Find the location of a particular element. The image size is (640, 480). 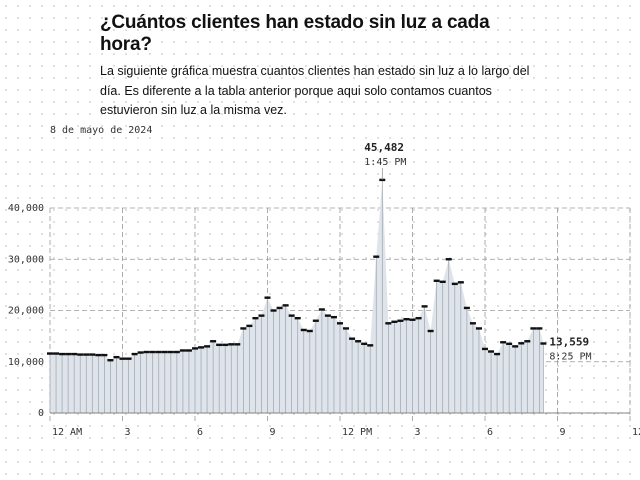

y-tick-label: 20,000 is located at coordinates (26, 311).